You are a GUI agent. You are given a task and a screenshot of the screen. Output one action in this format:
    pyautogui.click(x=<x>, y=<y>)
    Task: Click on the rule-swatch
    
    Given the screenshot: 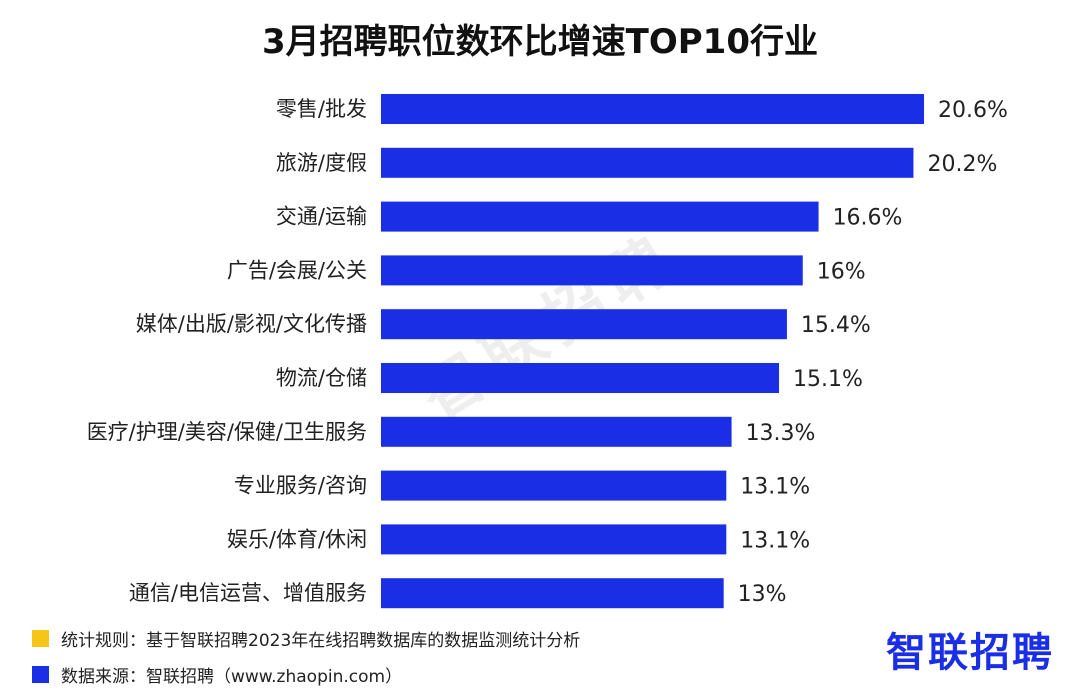 What is the action you would take?
    pyautogui.click(x=40, y=638)
    